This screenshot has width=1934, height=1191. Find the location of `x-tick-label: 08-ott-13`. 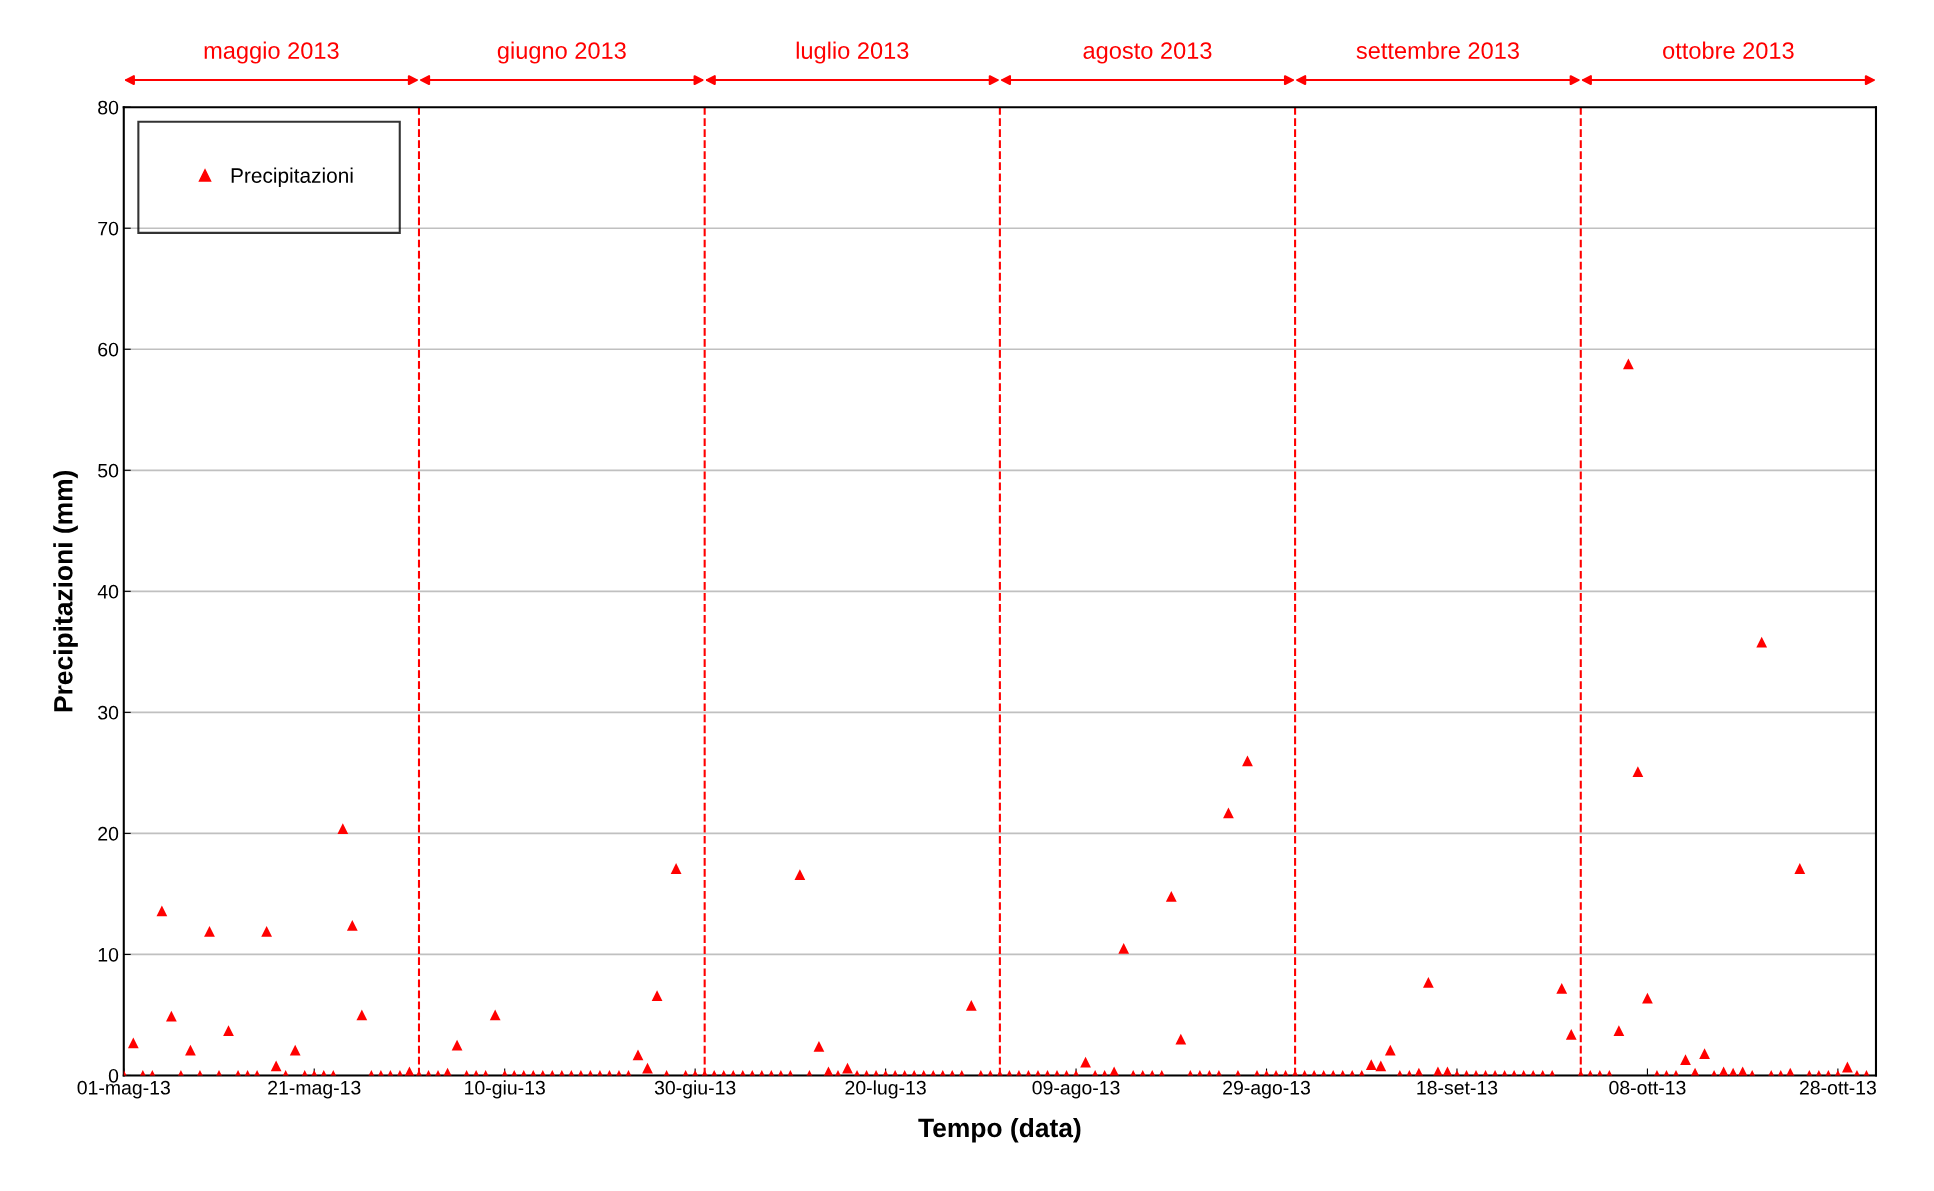

x-tick-label: 08-ott-13 is located at coordinates (1647, 1087).